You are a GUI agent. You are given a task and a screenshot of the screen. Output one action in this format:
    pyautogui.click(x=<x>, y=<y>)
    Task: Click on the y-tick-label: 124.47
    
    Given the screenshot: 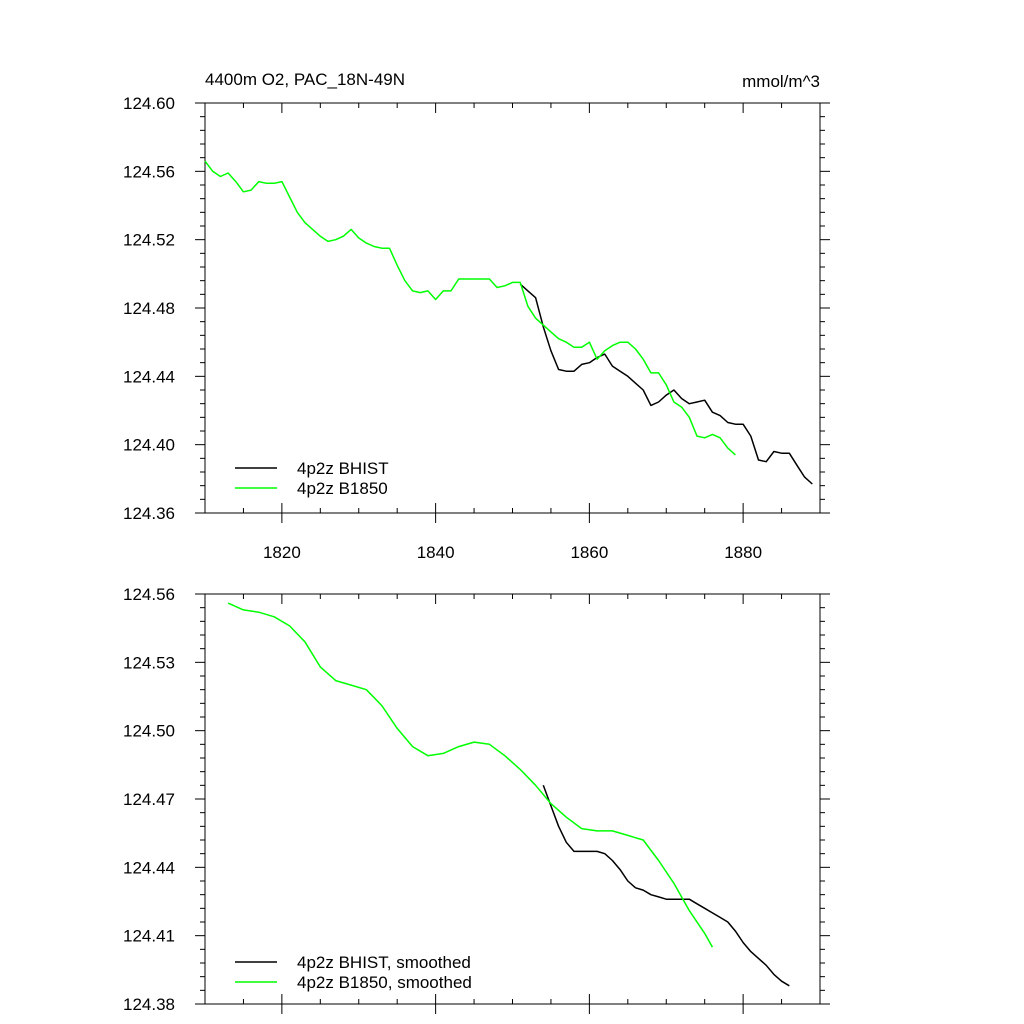 What is the action you would take?
    pyautogui.click(x=149, y=799)
    